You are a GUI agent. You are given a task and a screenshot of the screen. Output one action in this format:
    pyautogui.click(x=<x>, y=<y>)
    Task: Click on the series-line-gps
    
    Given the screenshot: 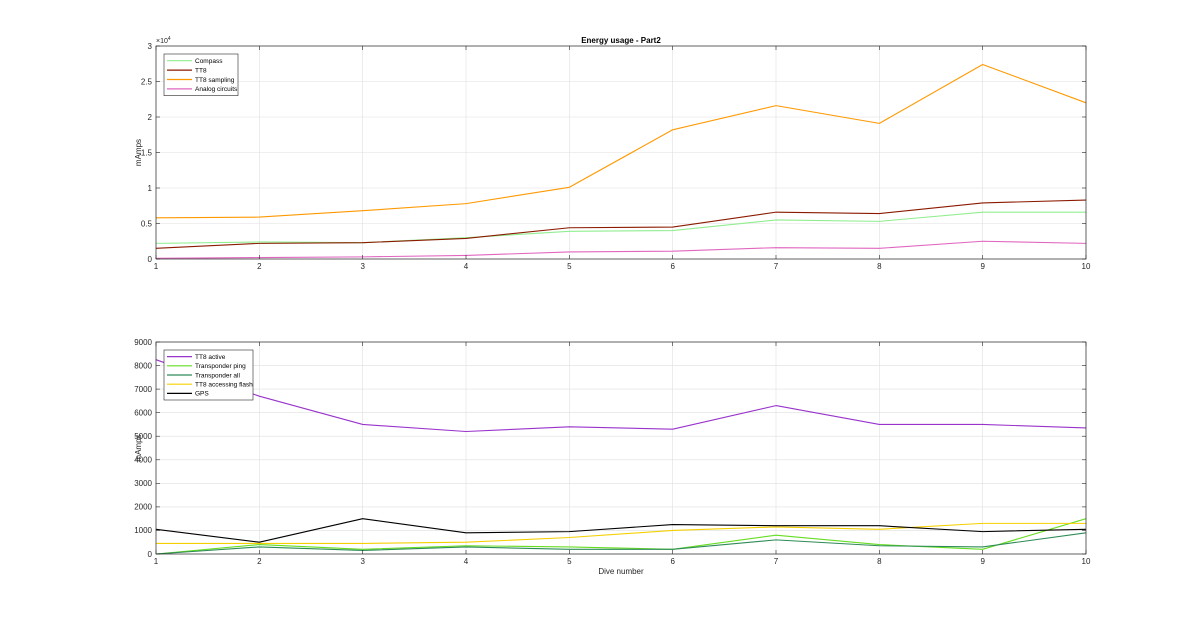 What is the action you would take?
    pyautogui.click(x=621, y=530)
    